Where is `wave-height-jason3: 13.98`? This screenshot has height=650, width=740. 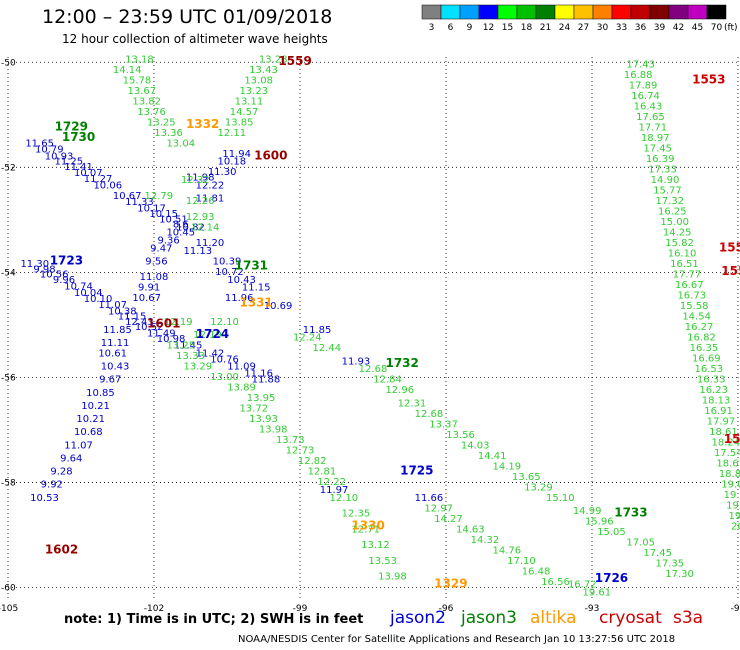
wave-height-jason3: 13.98 is located at coordinates (392, 577).